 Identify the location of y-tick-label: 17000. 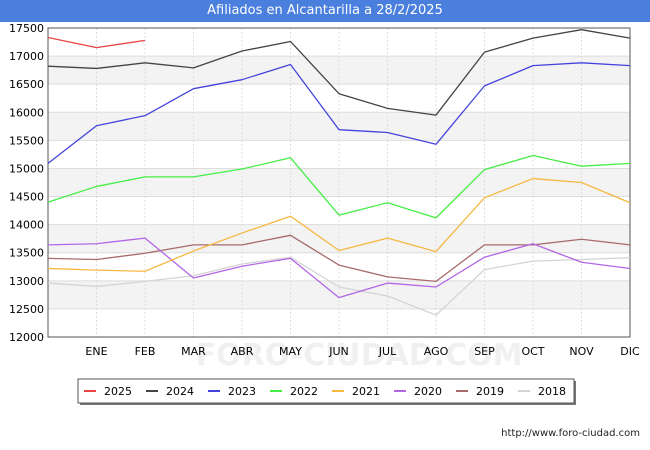
(26, 56).